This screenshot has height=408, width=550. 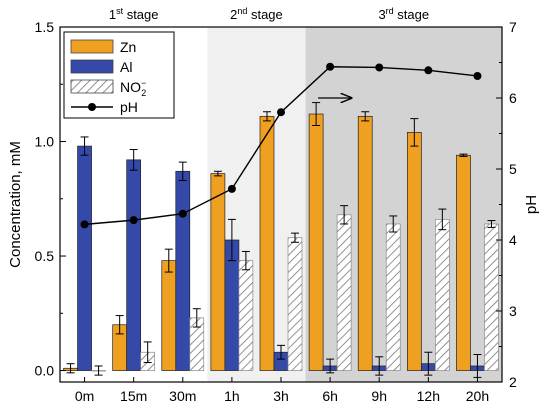 I want to click on ph-point-30m, so click(x=182, y=213).